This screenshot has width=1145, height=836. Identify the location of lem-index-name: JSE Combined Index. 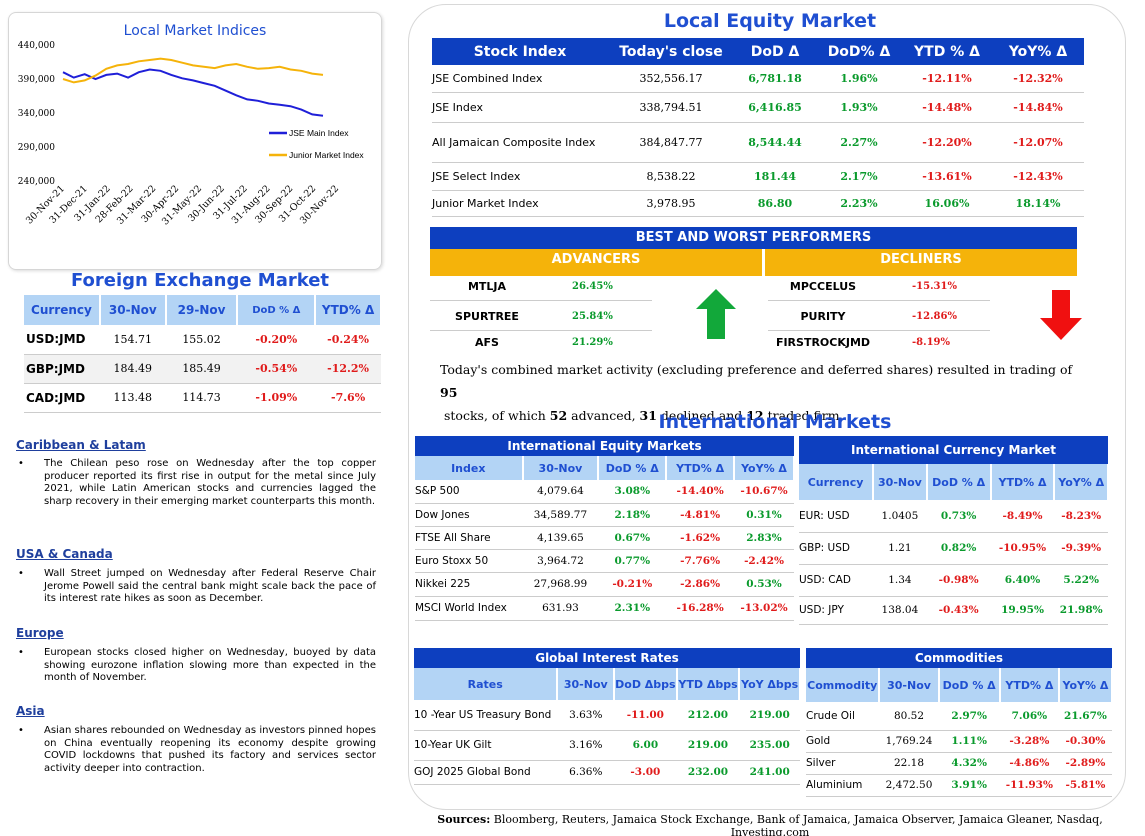
(520, 79).